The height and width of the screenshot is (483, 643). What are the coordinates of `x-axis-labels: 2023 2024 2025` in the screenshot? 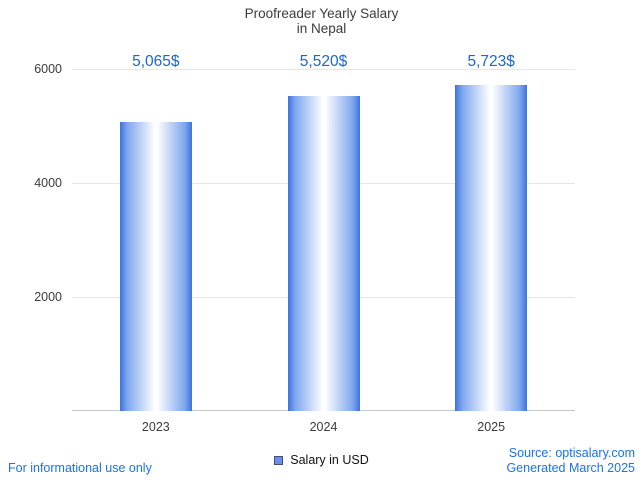 It's located at (323, 427).